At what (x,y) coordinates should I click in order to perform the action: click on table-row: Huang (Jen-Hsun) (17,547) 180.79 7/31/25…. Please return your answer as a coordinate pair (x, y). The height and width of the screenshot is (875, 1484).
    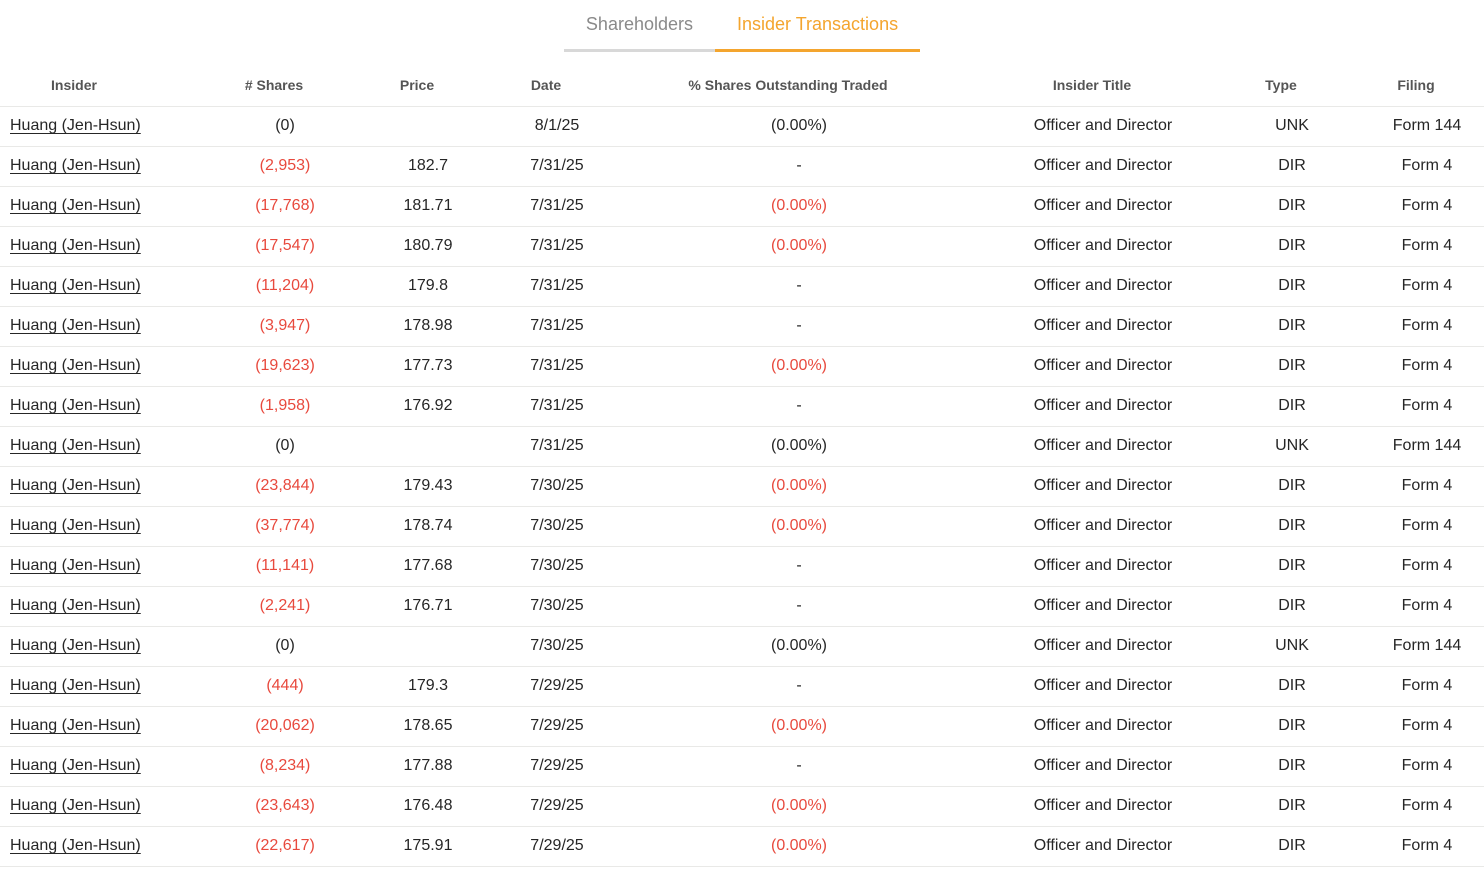
    Looking at the image, I should click on (742, 246).